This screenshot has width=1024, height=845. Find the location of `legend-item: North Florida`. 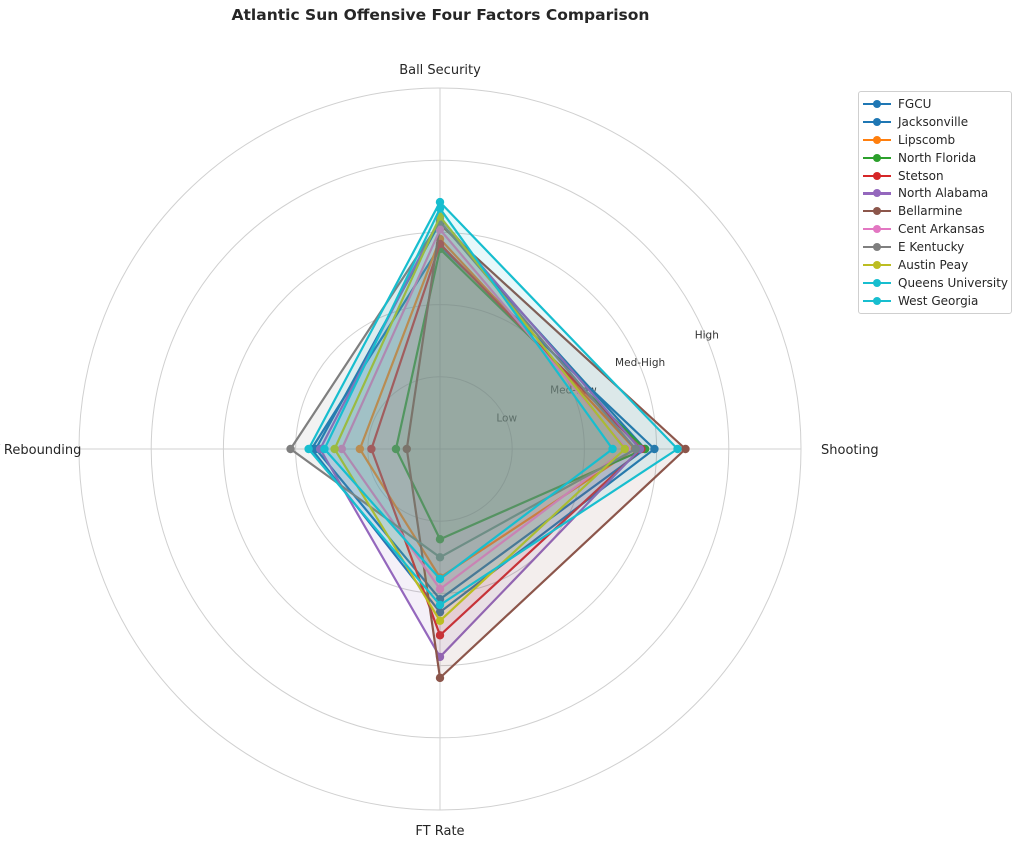

legend-item: North Florida is located at coordinates (935, 158).